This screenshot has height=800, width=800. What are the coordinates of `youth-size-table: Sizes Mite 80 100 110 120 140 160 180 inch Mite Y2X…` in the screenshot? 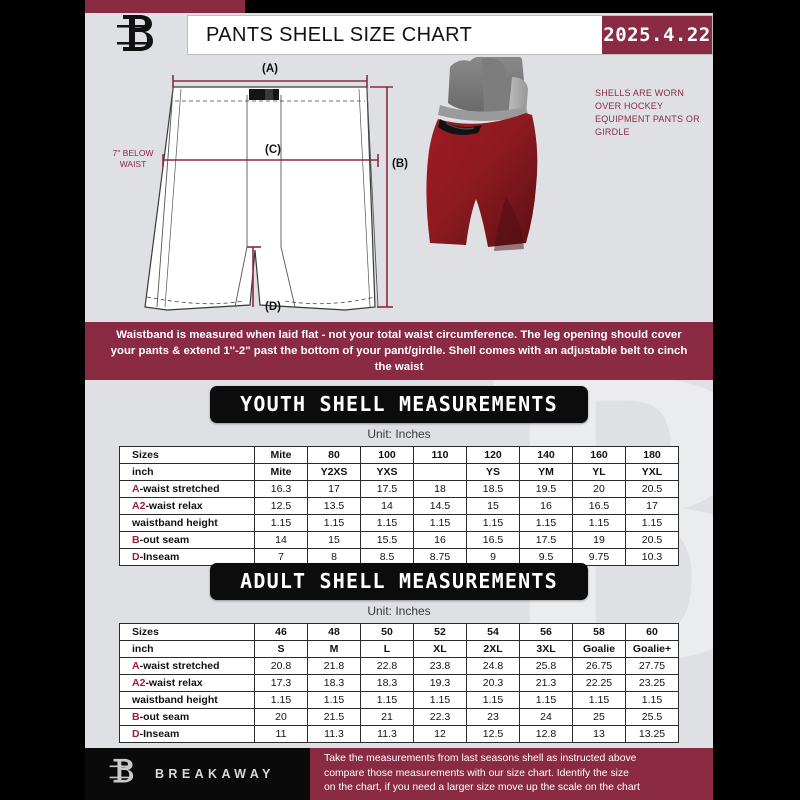 It's located at (399, 506).